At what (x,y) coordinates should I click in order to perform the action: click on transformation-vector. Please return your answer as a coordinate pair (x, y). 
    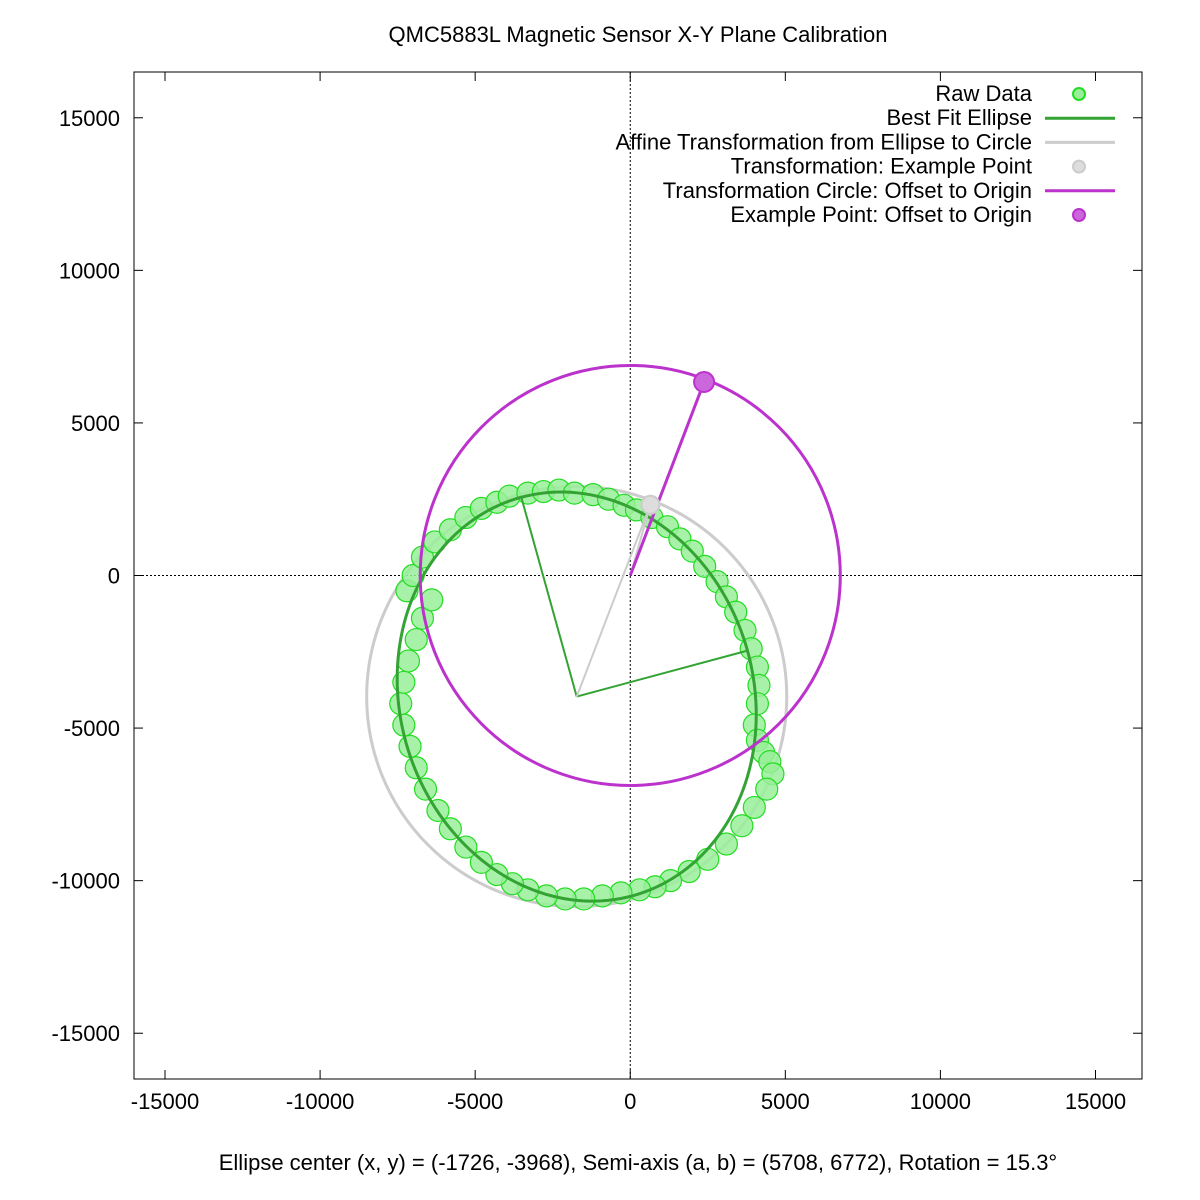
    Looking at the image, I should click on (613, 600).